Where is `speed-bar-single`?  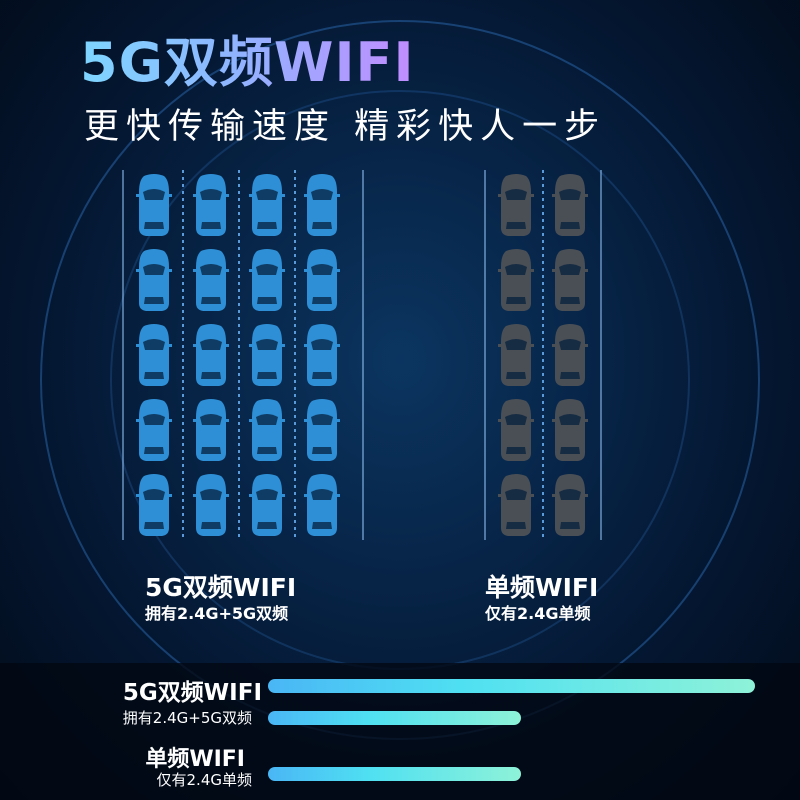 speed-bar-single is located at coordinates (395, 774).